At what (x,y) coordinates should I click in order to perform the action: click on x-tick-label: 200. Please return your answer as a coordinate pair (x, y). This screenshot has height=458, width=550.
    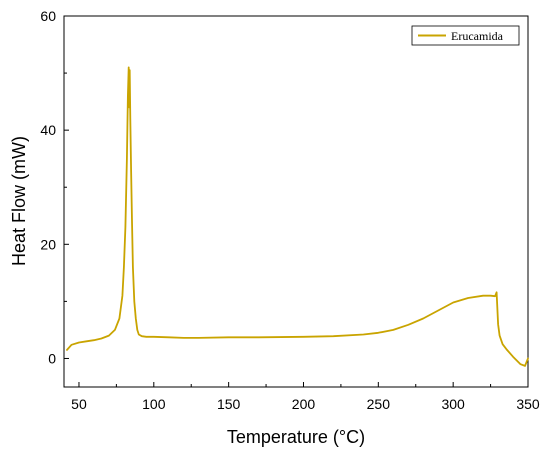
    Looking at the image, I should click on (304, 404).